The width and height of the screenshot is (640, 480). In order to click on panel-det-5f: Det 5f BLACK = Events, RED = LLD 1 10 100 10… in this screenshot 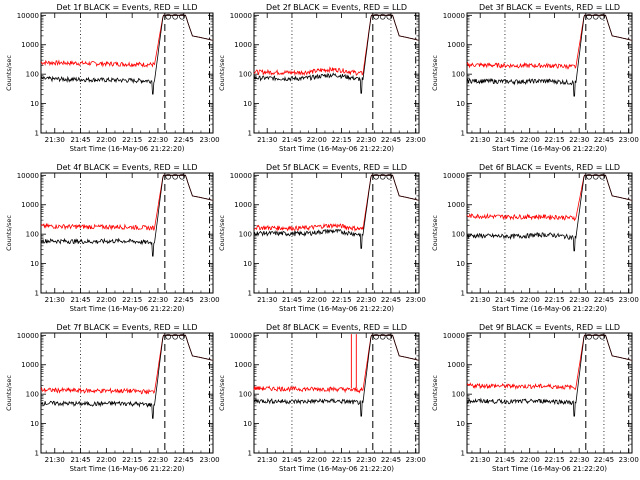, I will do `click(322, 238)`.